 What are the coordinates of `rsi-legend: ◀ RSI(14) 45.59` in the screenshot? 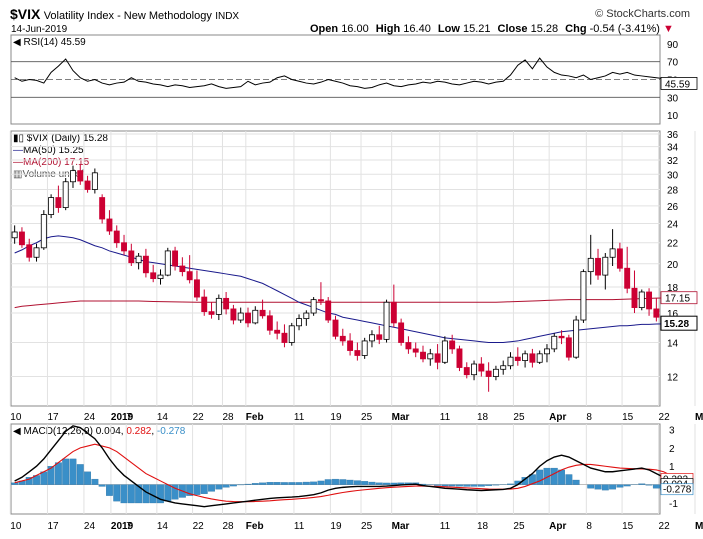 It's located at (49, 42).